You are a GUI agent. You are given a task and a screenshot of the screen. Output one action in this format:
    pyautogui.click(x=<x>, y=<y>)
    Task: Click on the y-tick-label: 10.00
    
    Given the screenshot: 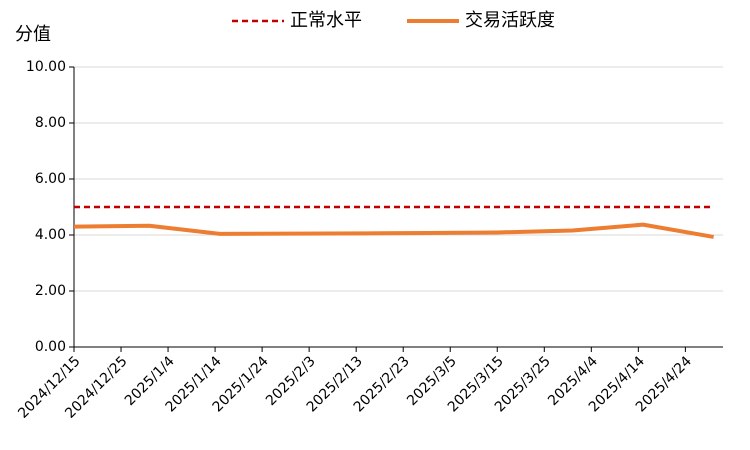 What is the action you would take?
    pyautogui.click(x=46, y=67)
    